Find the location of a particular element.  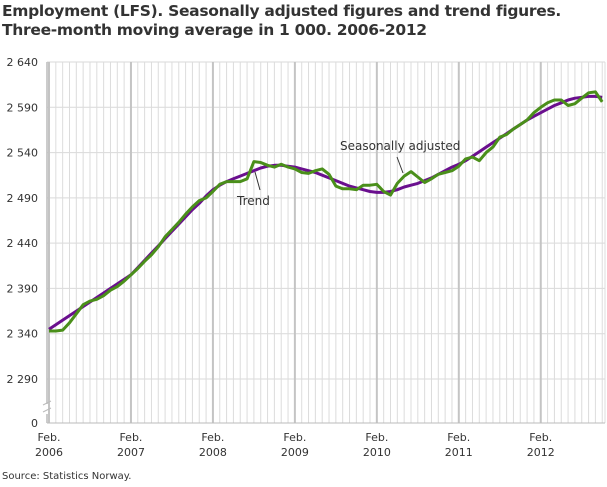

y-tick-label: 0 is located at coordinates (34, 423).